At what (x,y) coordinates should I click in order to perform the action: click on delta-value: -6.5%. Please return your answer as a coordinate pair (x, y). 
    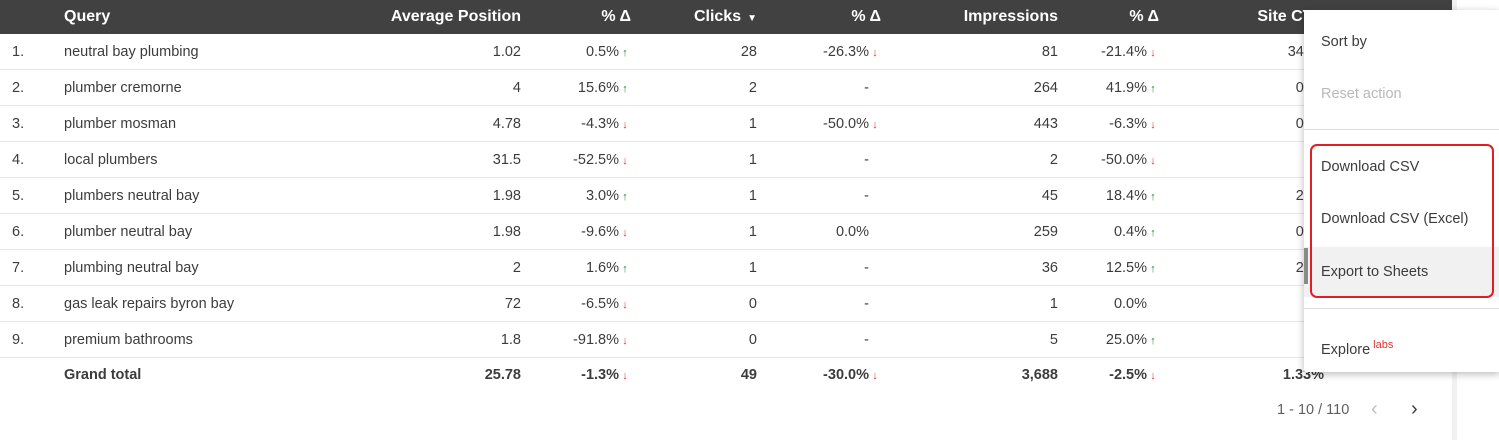
    Looking at the image, I should click on (600, 303).